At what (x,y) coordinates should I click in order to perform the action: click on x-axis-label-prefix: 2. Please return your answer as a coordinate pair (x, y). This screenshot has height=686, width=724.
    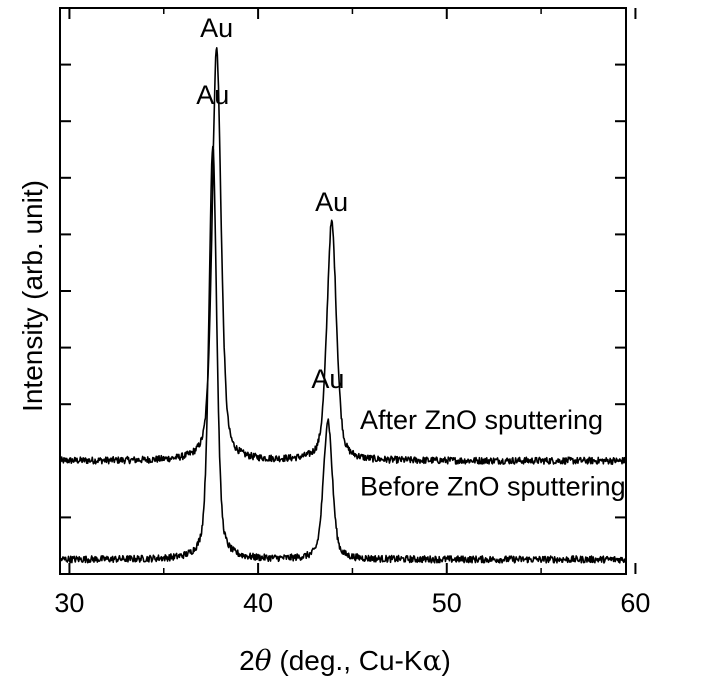
    Looking at the image, I should click on (247, 660).